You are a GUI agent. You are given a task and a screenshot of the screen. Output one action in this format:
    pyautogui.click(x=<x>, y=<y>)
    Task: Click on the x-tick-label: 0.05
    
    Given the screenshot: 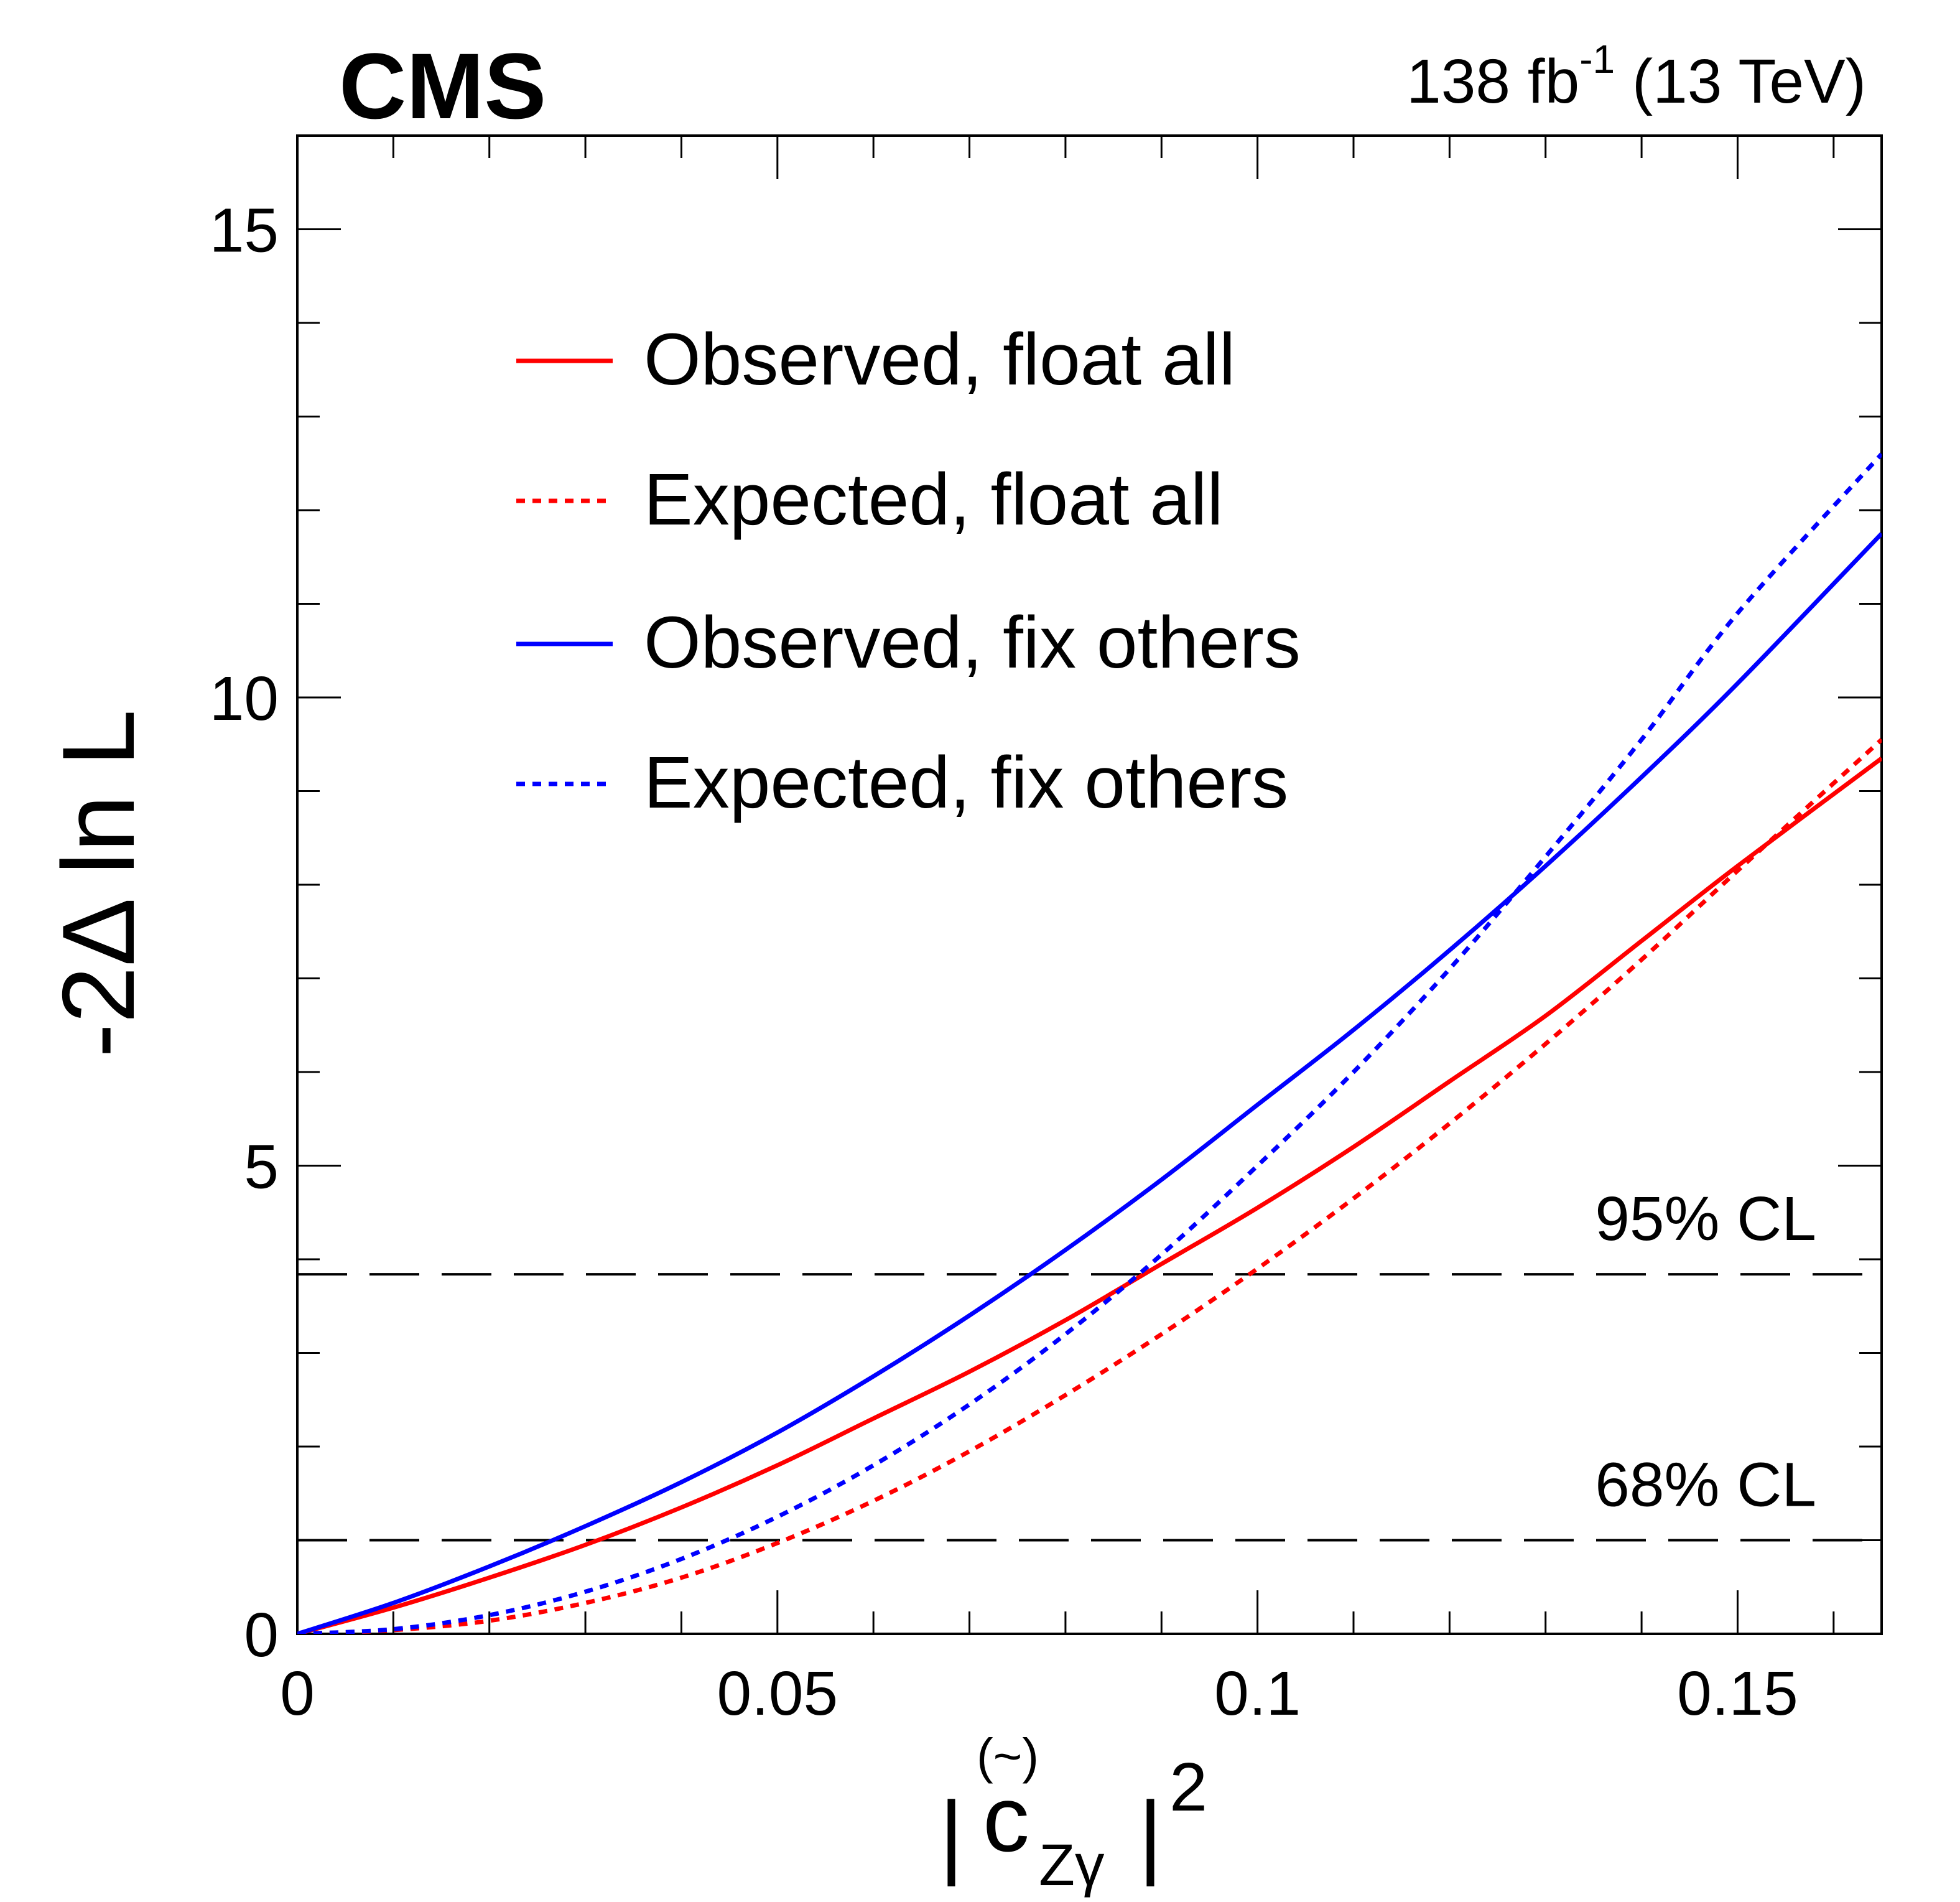 What is the action you would take?
    pyautogui.click(x=777, y=1693)
    